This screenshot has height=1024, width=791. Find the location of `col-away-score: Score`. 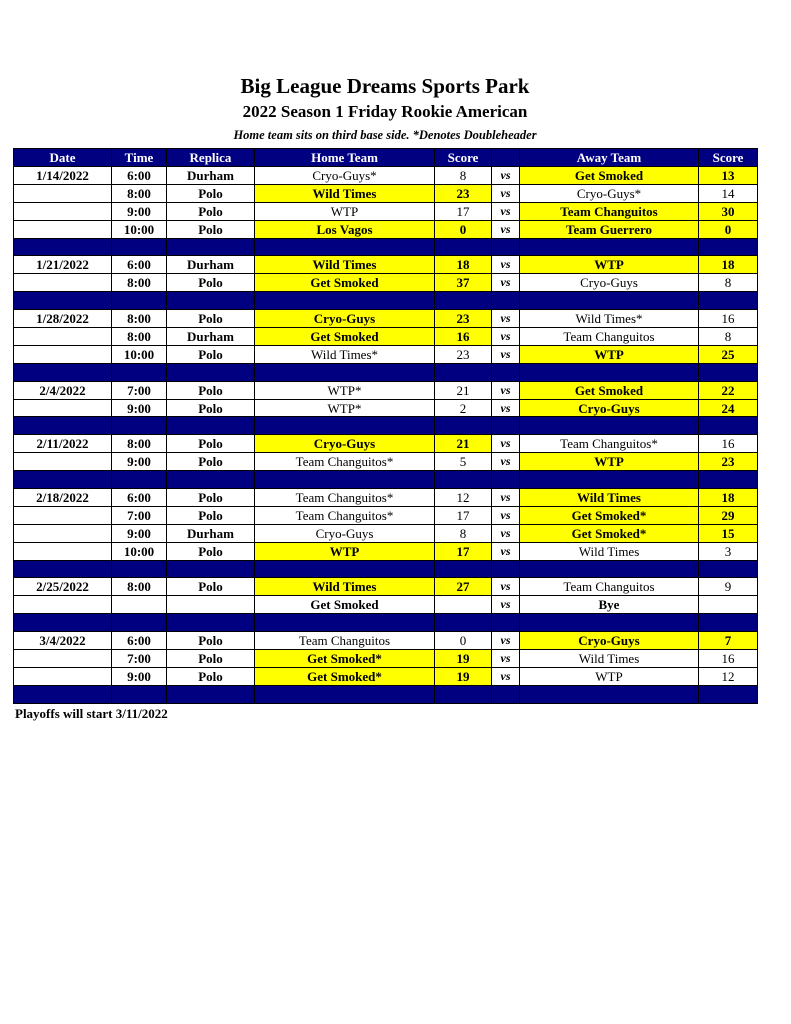

col-away-score: Score is located at coordinates (728, 157).